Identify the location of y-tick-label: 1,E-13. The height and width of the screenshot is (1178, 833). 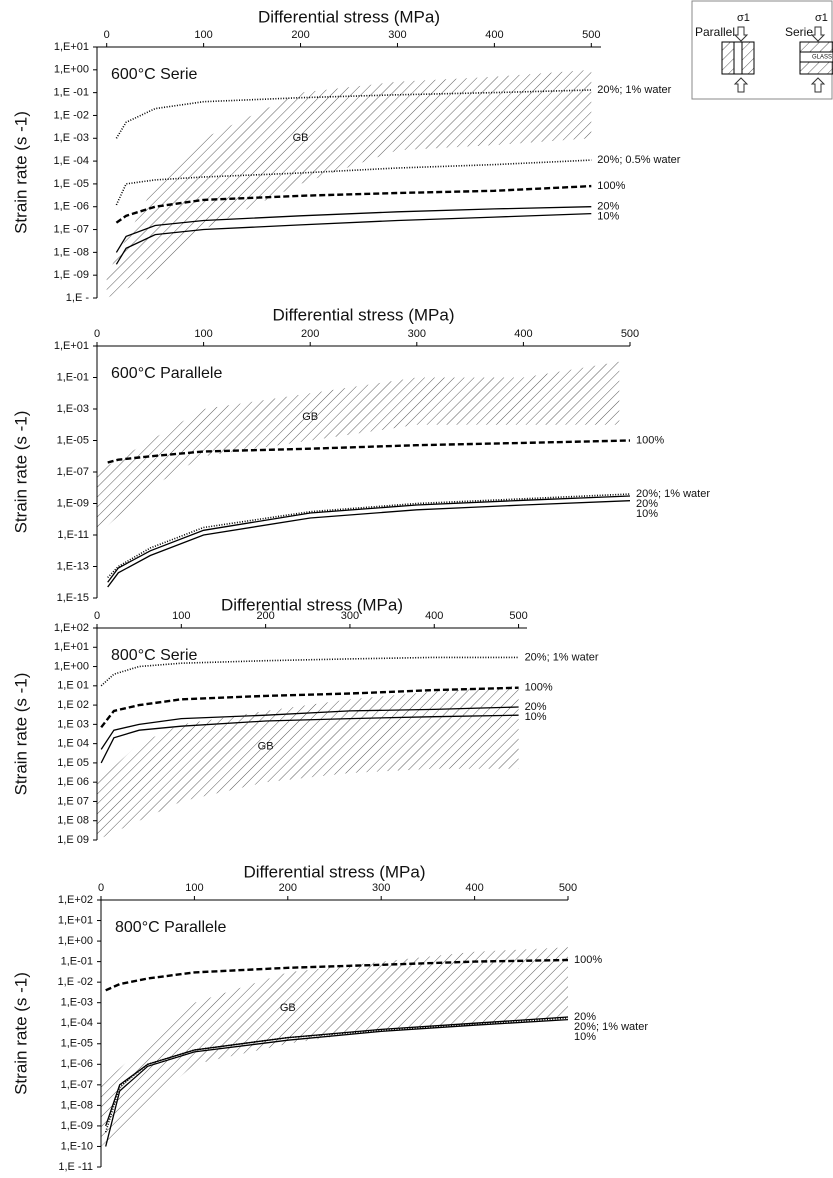
(73, 566).